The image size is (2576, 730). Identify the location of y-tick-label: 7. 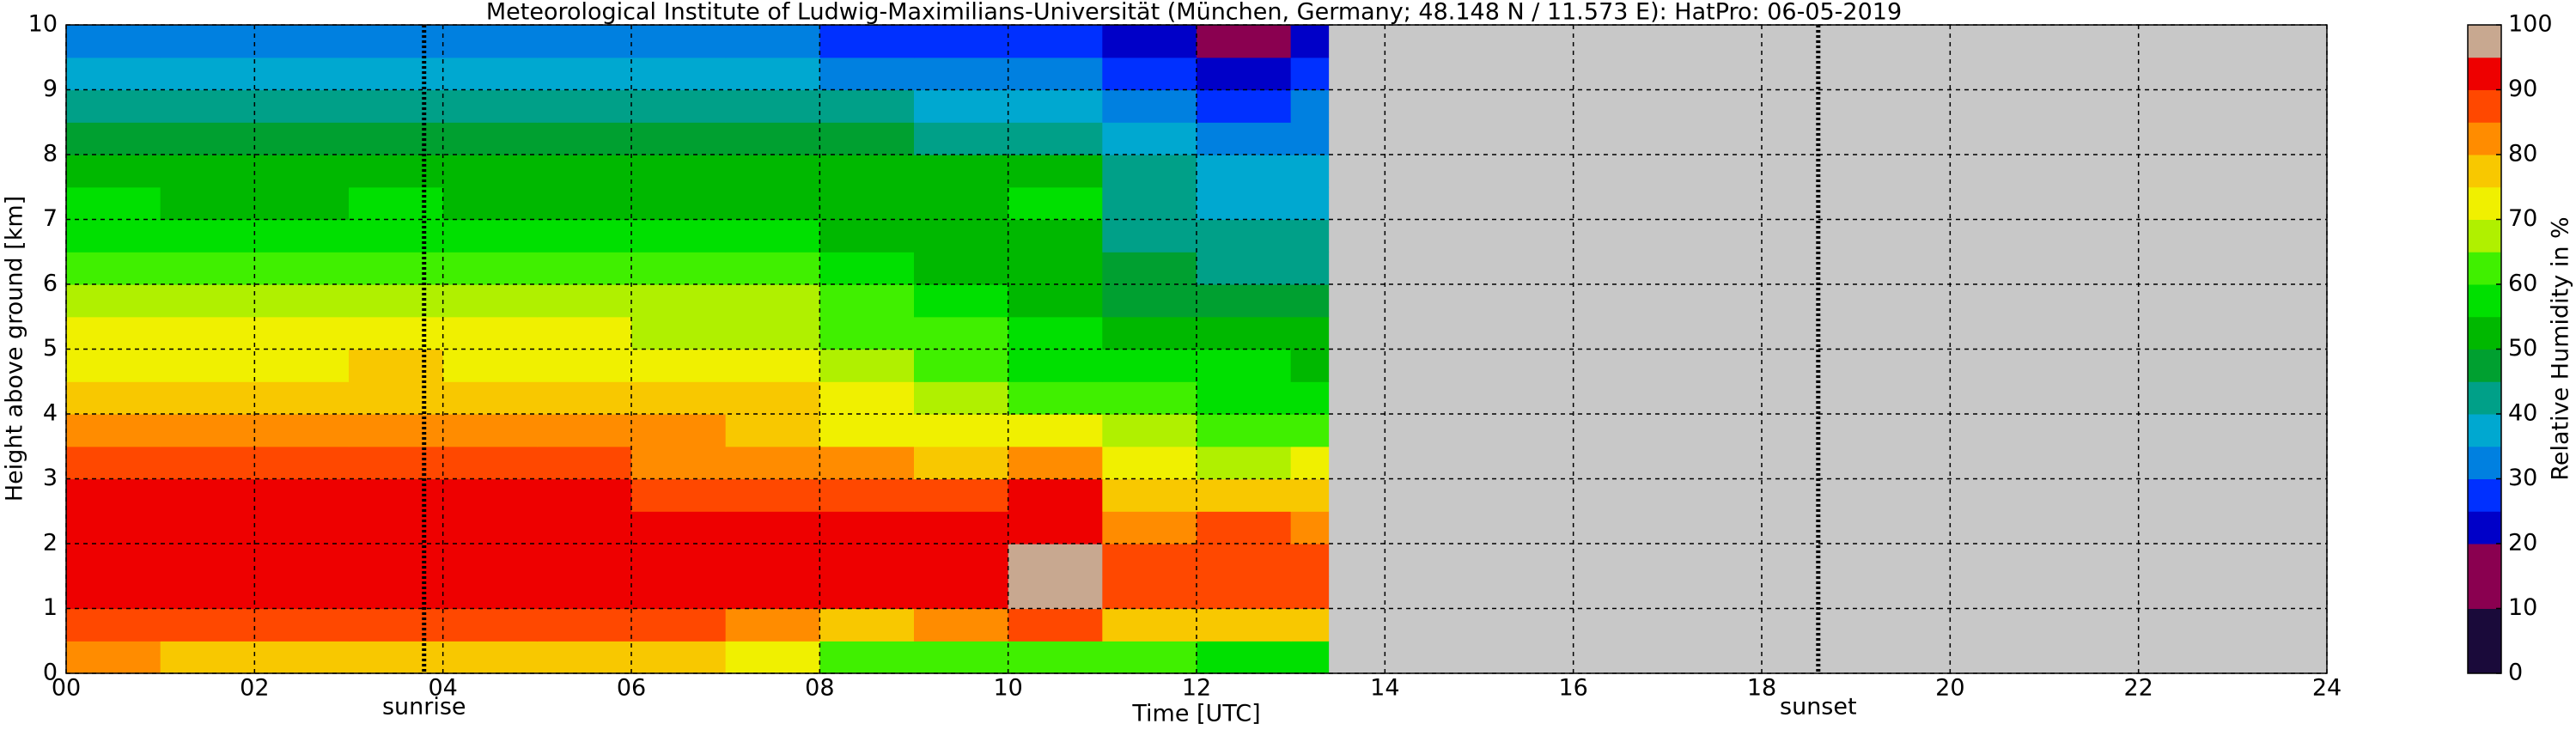
(50, 218).